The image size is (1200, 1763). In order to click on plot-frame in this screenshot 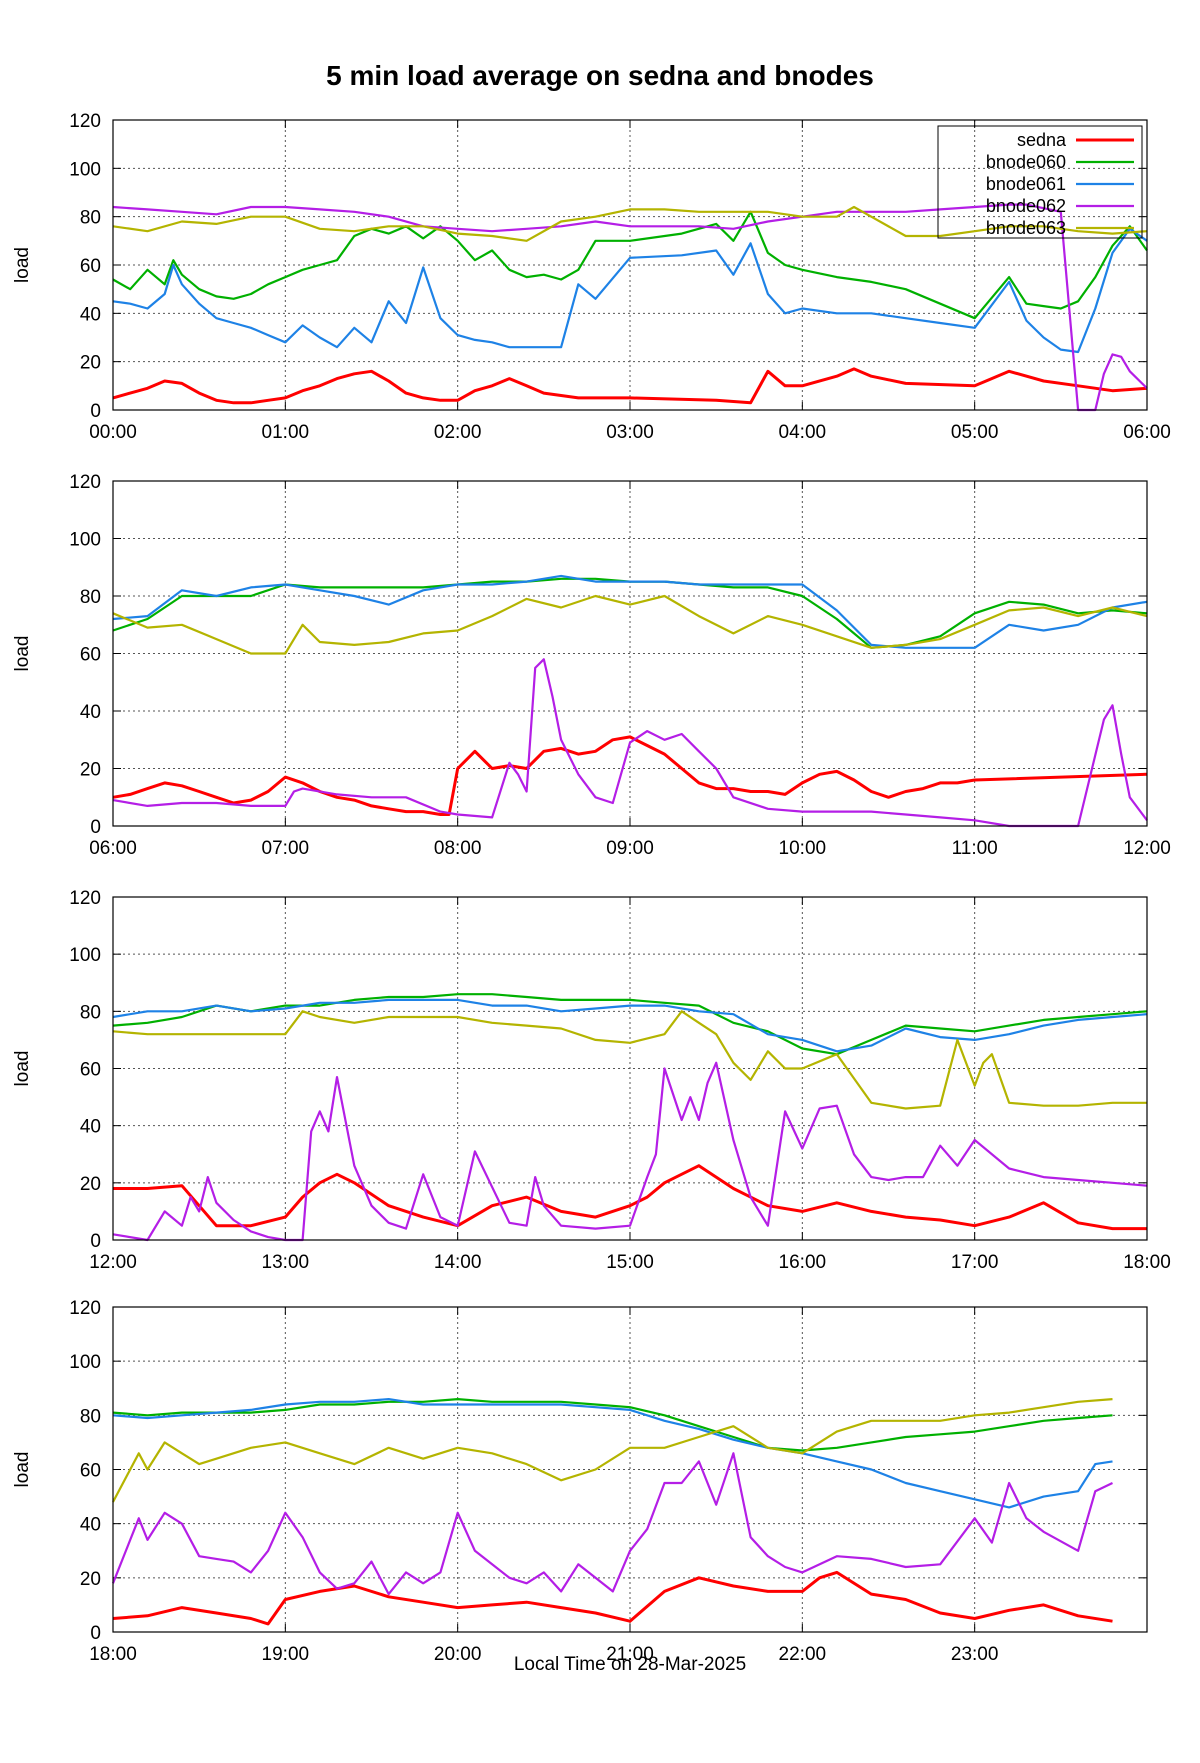, I will do `click(630, 265)`.